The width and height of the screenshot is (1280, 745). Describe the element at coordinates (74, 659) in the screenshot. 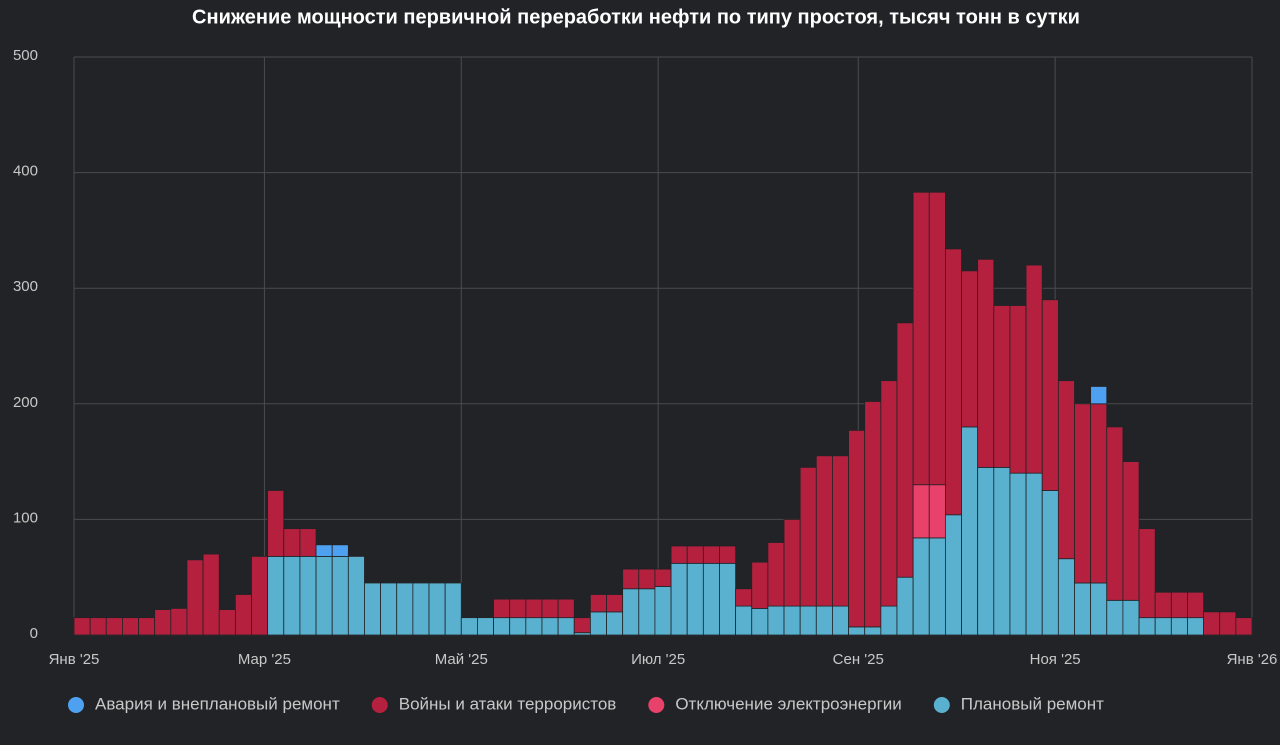

I see `x-tick-label: Янв '25` at that location.